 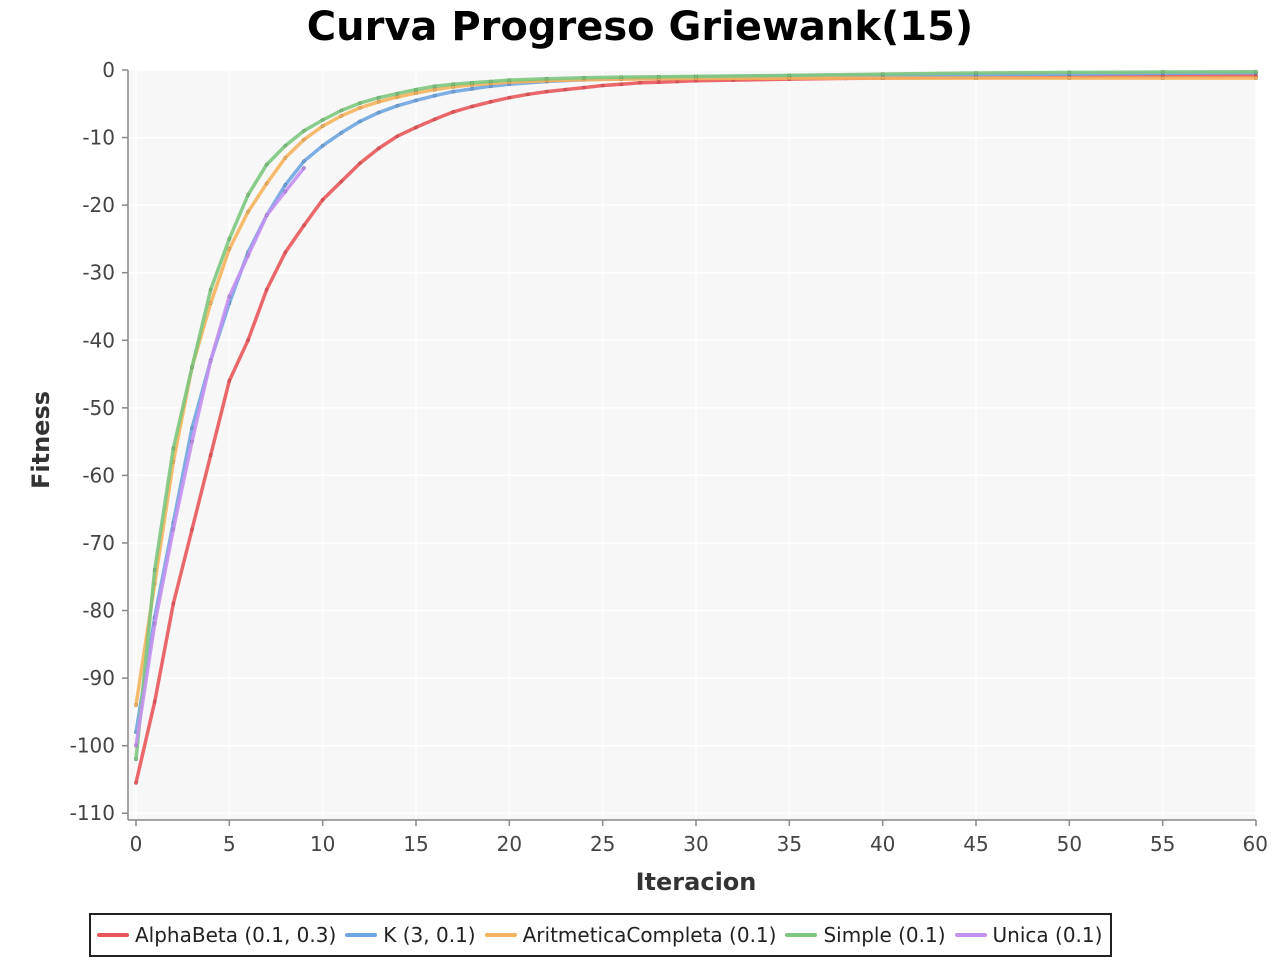 What do you see at coordinates (649, 935) in the screenshot?
I see `legend-label: AritmeticaCompleta (0.1)` at bounding box center [649, 935].